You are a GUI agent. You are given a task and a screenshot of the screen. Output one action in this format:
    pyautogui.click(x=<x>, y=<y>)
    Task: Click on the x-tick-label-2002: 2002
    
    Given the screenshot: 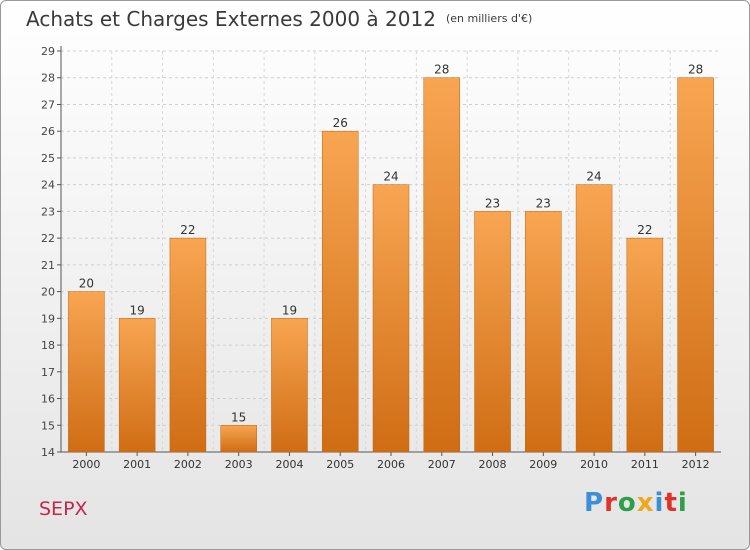 What is the action you would take?
    pyautogui.click(x=188, y=464)
    